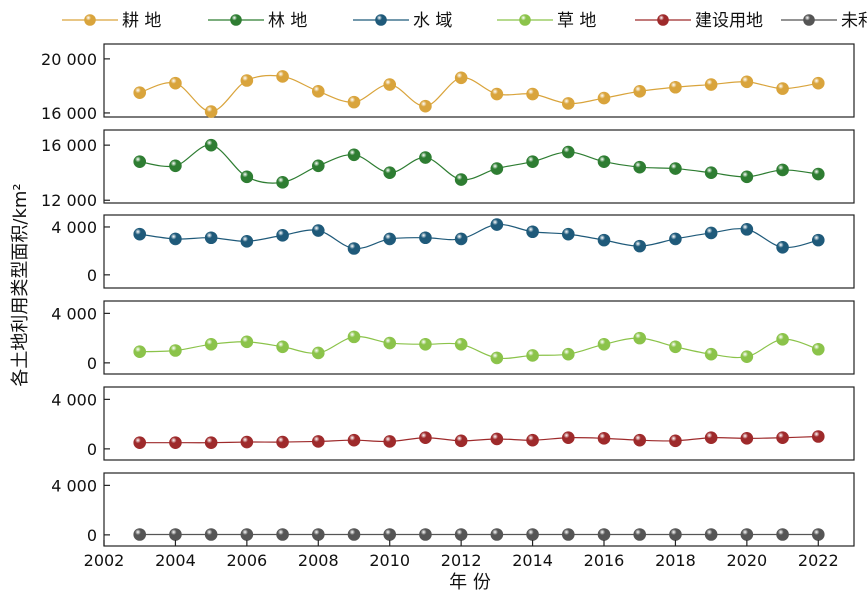  What do you see at coordinates (824, 21) in the screenshot?
I see `legend-item: 未利用地` at bounding box center [824, 21].